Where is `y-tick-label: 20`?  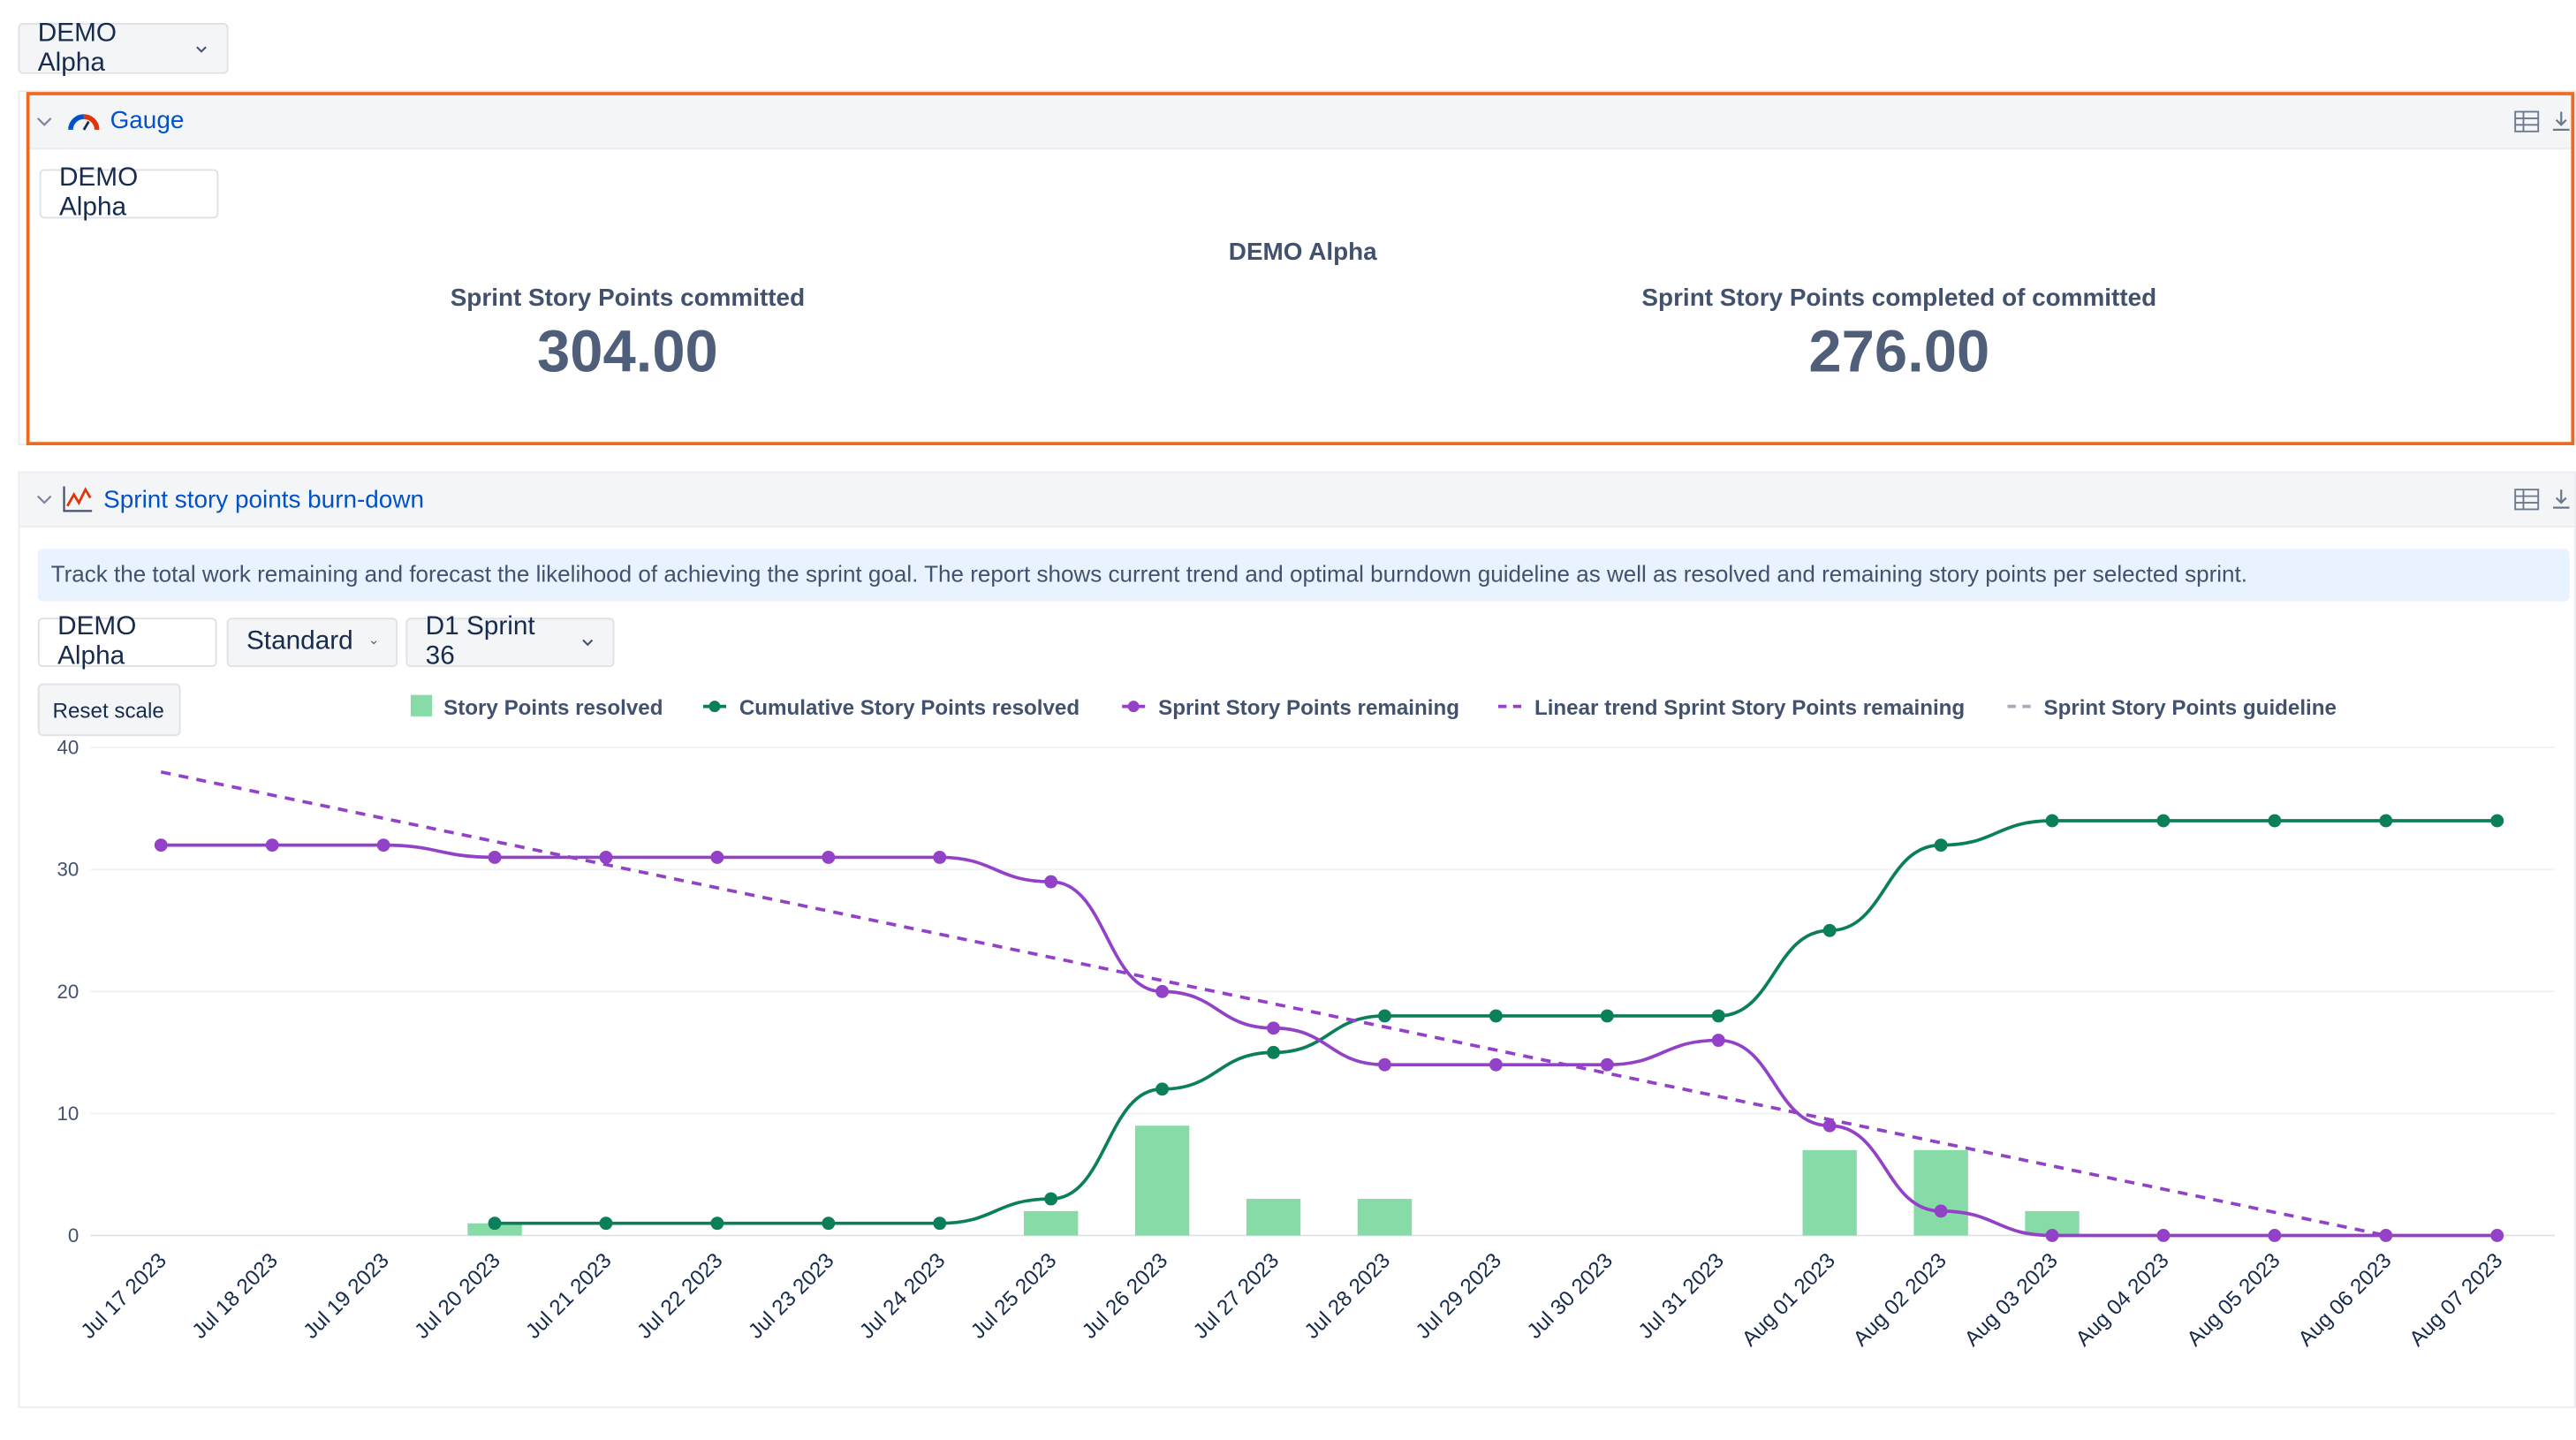
y-tick-label: 20 is located at coordinates (68, 992).